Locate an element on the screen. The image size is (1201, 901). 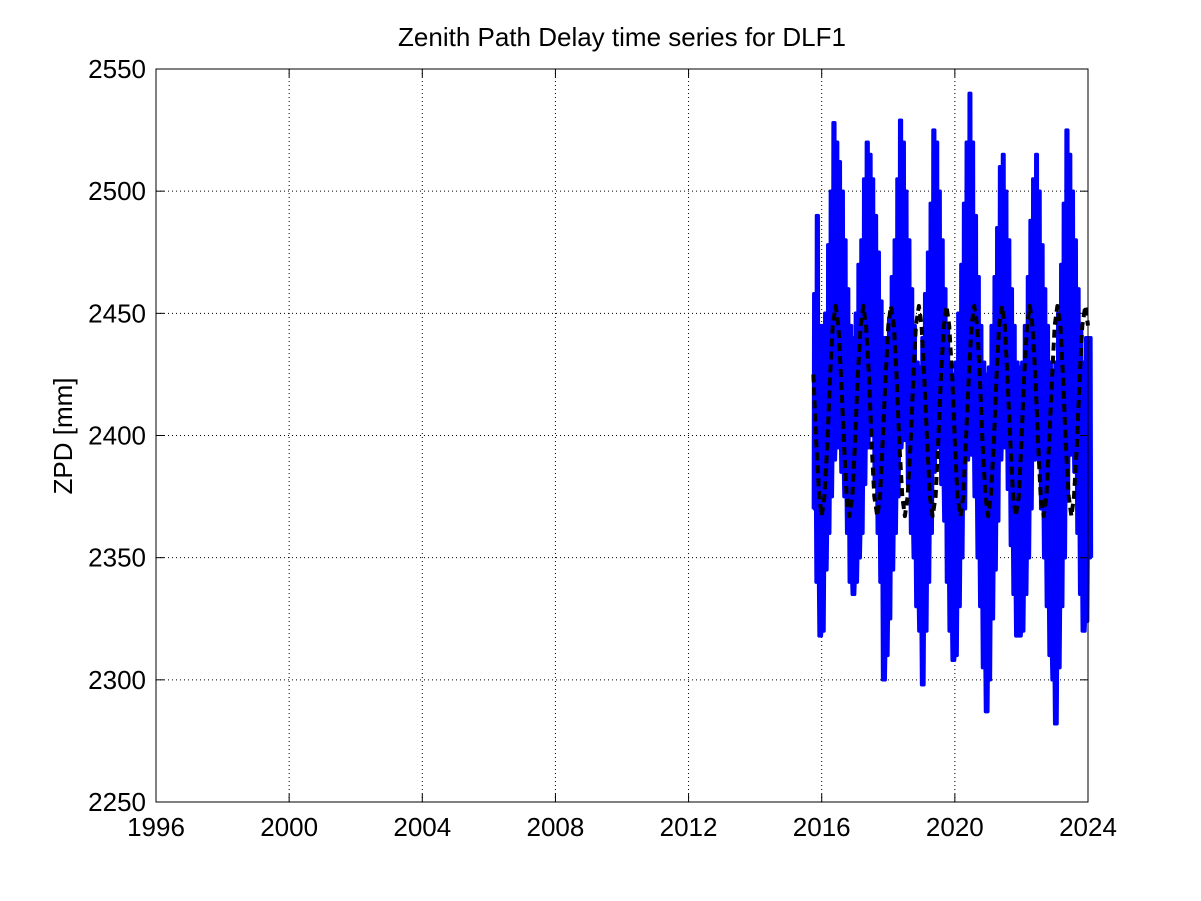
y-tick-label: 2550 is located at coordinates (117, 69).